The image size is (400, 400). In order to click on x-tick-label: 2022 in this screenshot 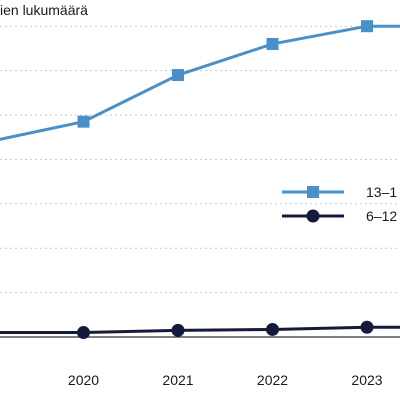, I will do `click(272, 380)`.